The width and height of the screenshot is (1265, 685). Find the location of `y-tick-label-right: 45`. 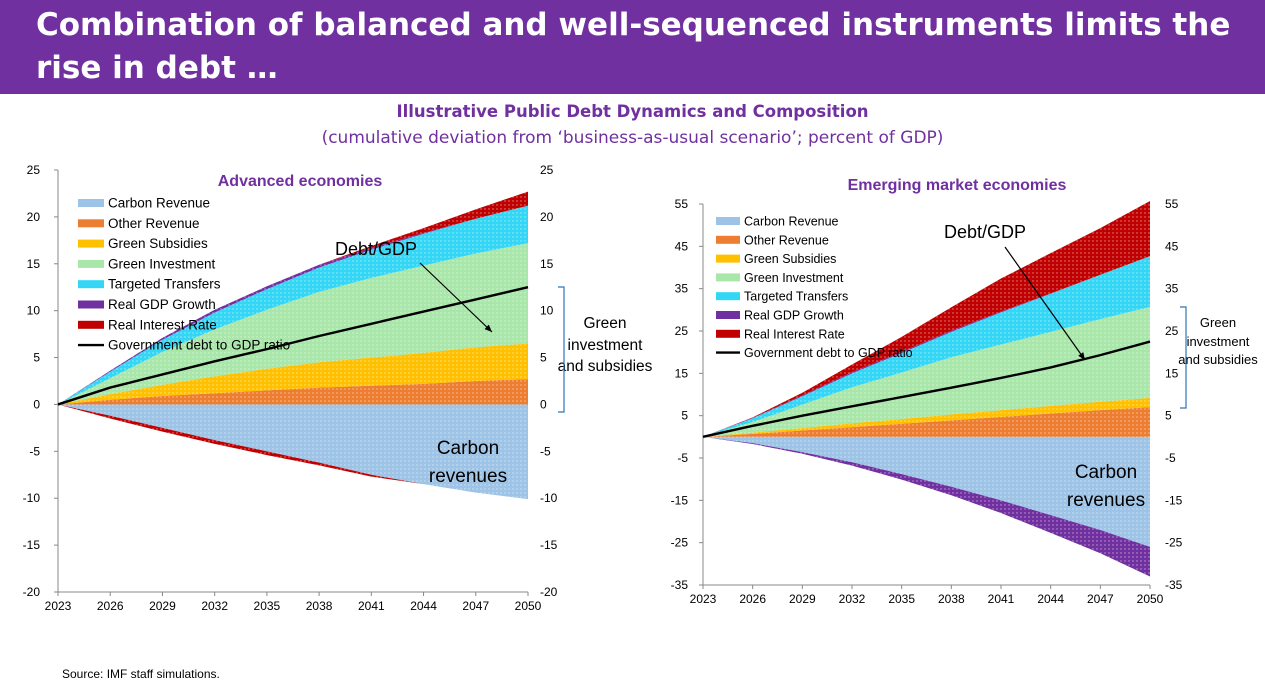

y-tick-label-right: 45 is located at coordinates (1172, 246).